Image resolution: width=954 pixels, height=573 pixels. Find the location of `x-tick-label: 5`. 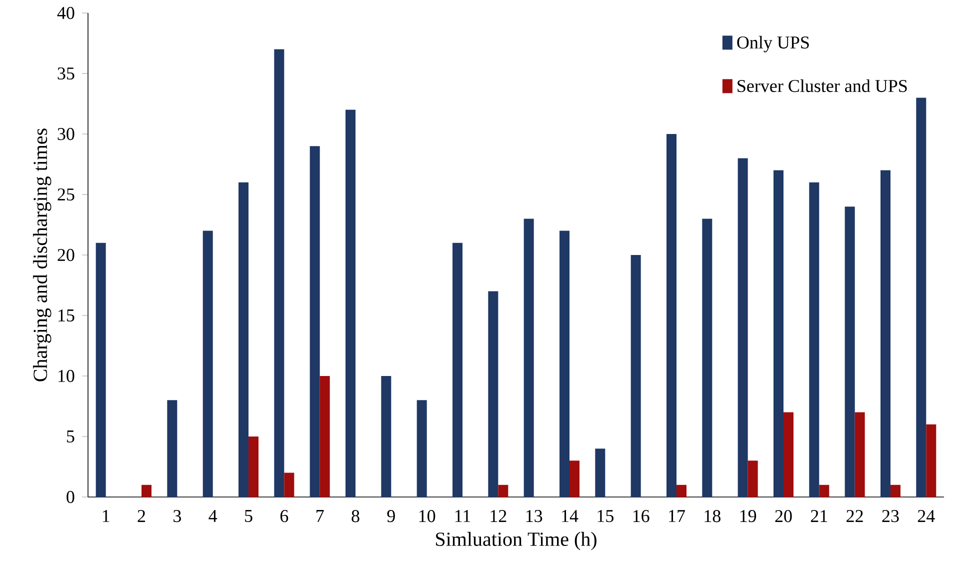

x-tick-label: 5 is located at coordinates (248, 516).